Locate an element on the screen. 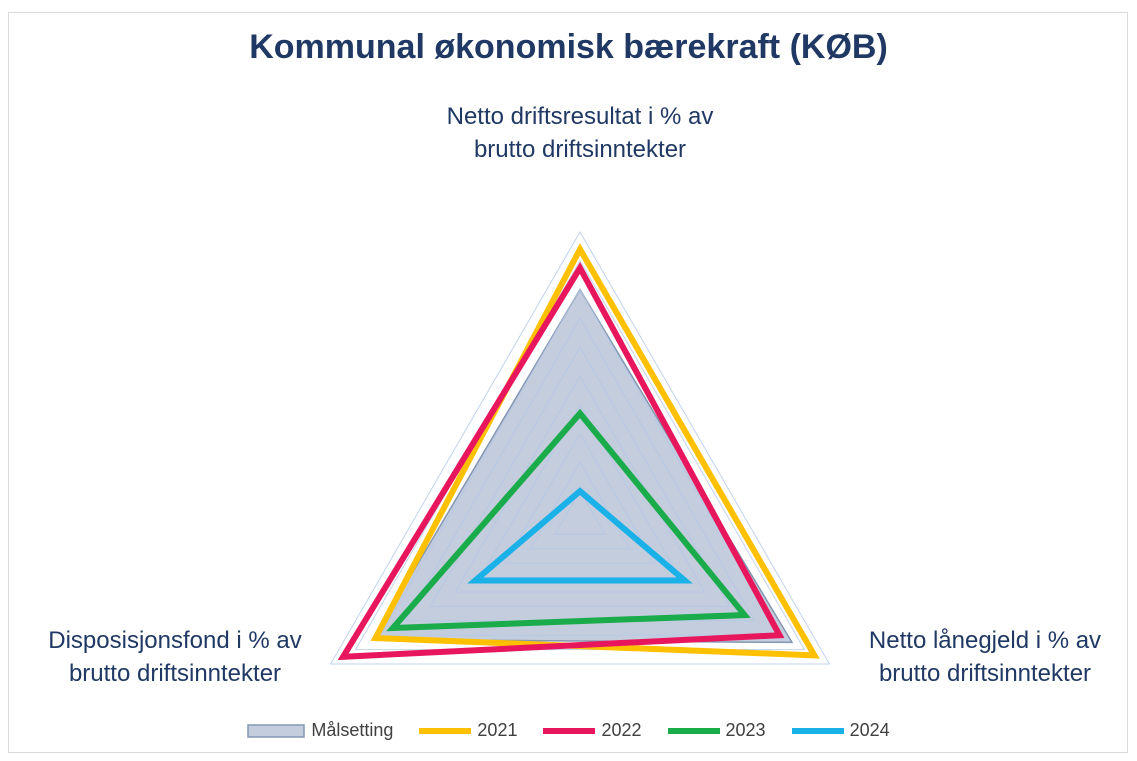  legend-label: 2023 is located at coordinates (745, 730).